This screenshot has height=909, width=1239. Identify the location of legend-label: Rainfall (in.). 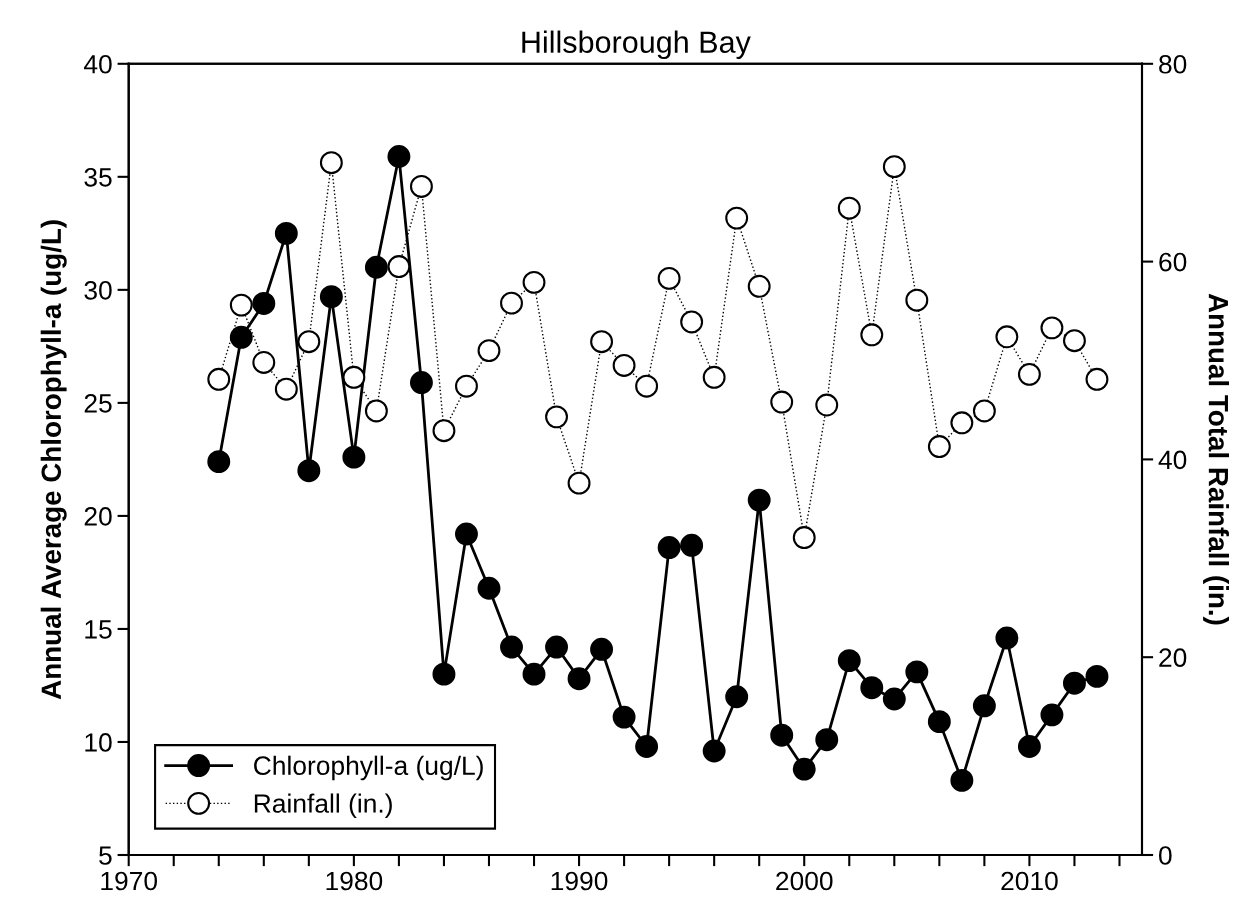
(323, 806).